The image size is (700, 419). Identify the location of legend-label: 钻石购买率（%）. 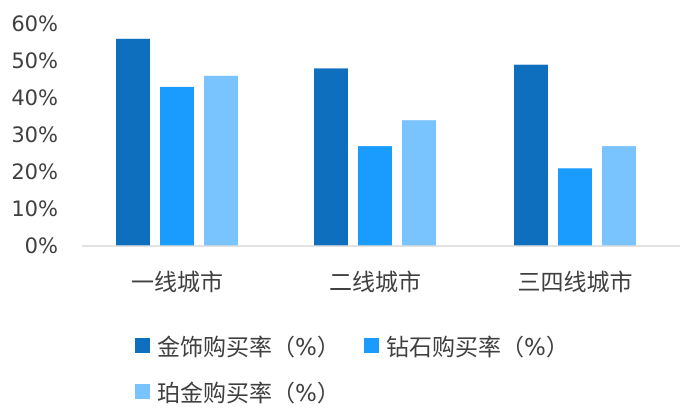
(477, 348).